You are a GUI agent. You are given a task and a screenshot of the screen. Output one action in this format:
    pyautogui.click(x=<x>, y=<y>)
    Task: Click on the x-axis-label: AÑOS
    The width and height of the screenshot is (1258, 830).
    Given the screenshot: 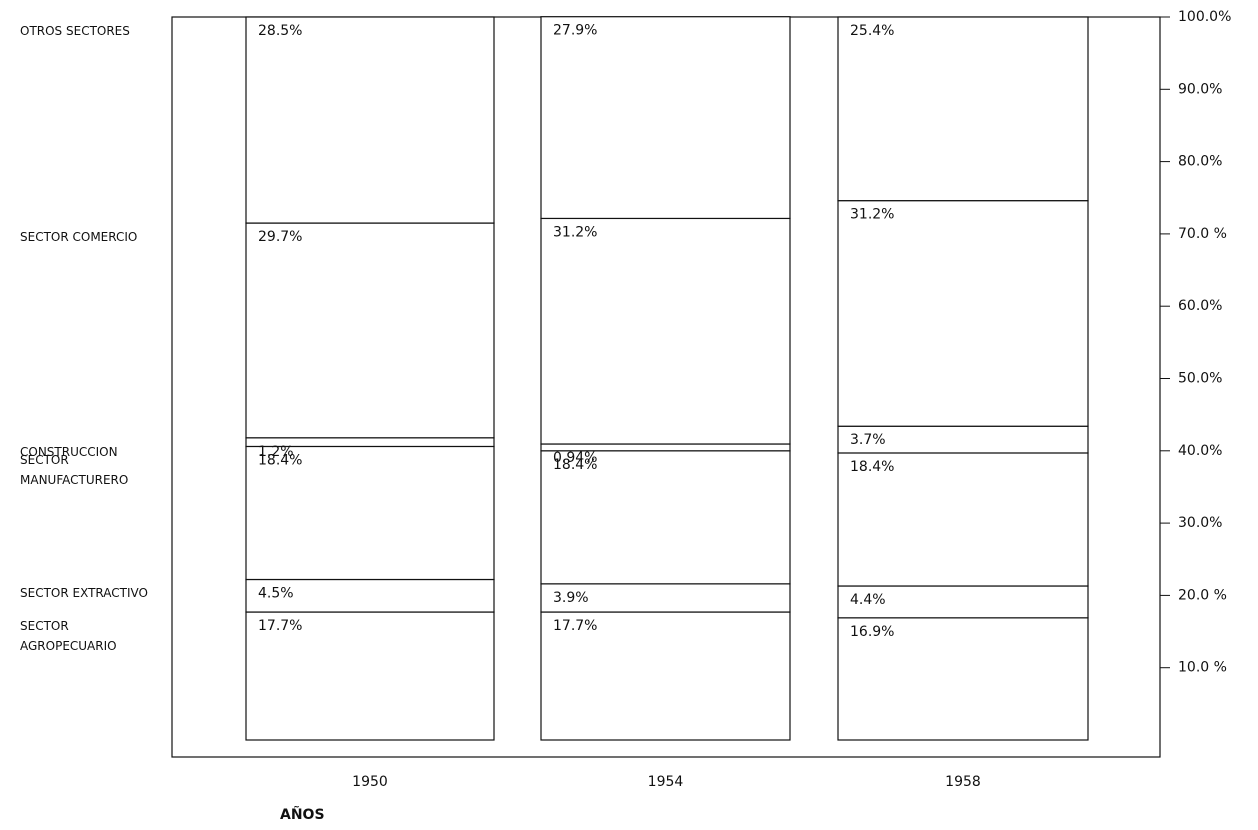 What is the action you would take?
    pyautogui.click(x=302, y=814)
    